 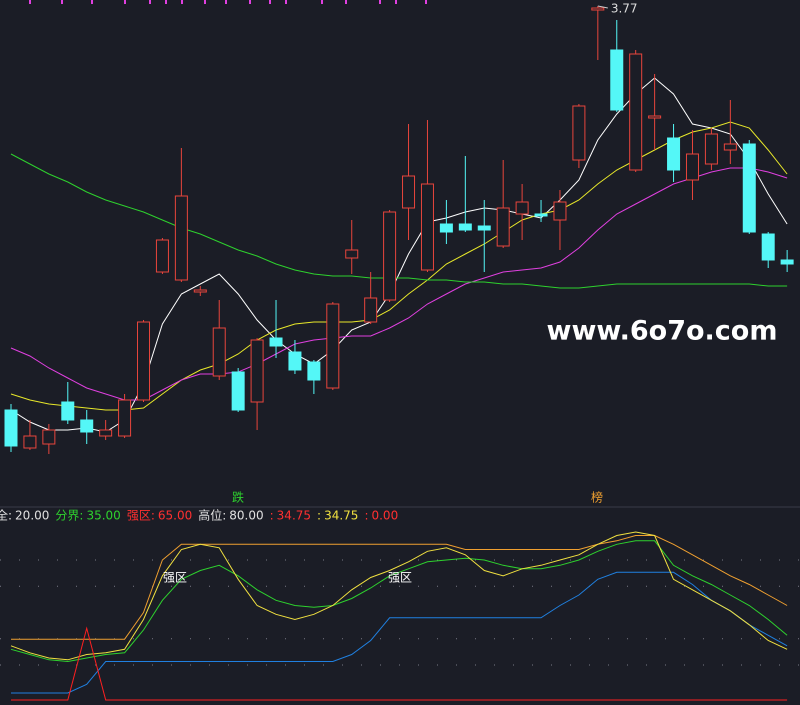 What do you see at coordinates (6, 515) in the screenshot?
I see `header-label: 全:` at bounding box center [6, 515].